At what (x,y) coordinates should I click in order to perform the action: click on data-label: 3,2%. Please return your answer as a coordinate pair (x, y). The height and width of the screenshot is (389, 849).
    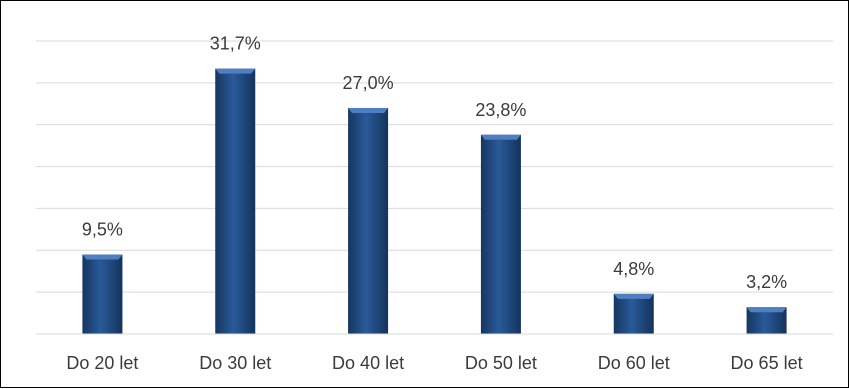
    Looking at the image, I should click on (766, 282).